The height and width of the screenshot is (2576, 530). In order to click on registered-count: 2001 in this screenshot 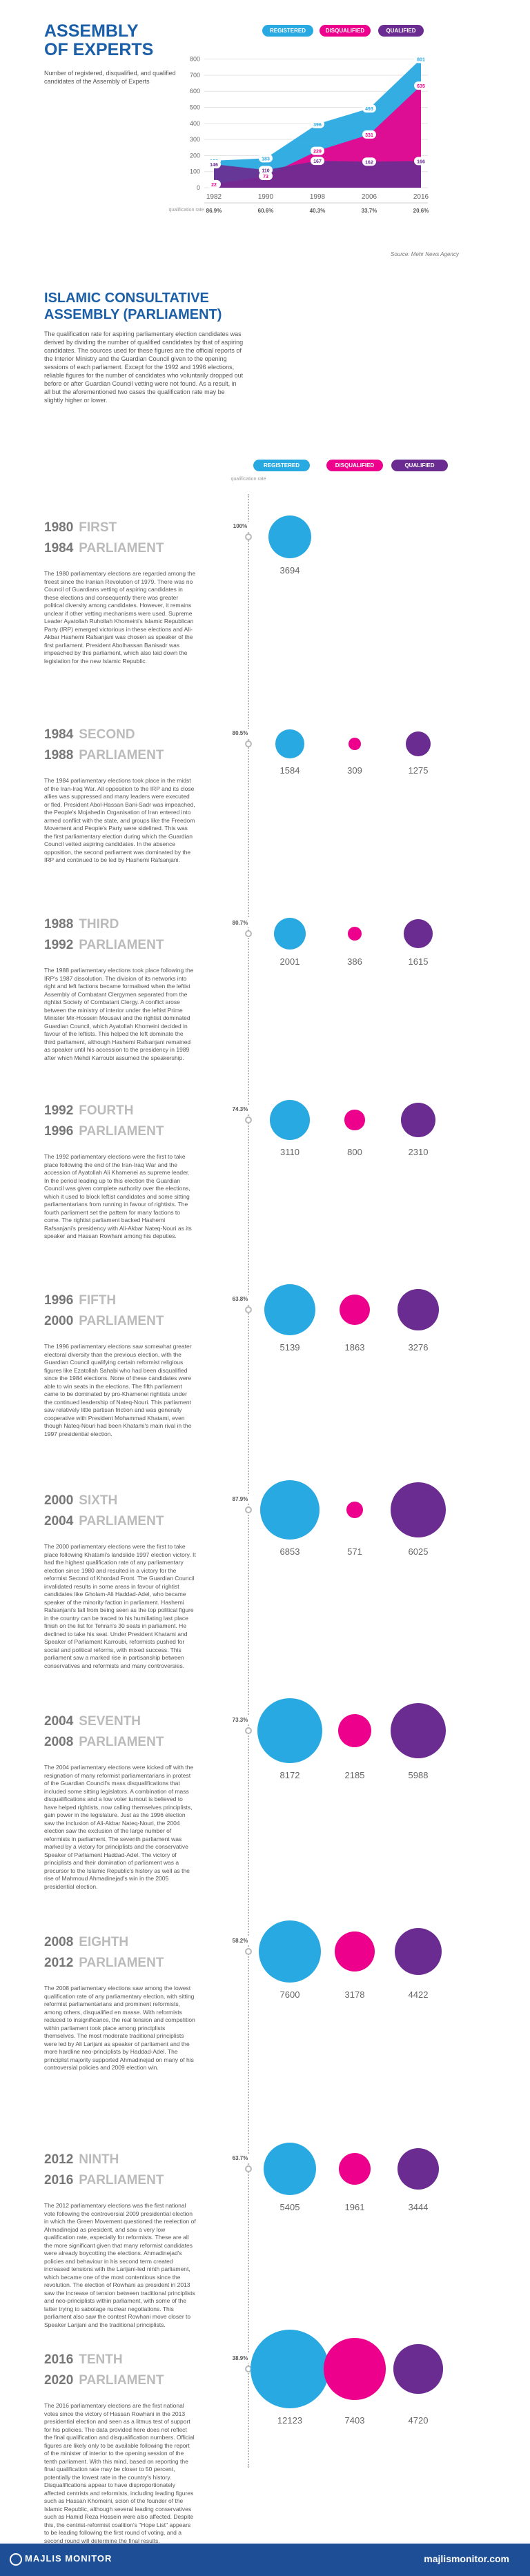, I will do `click(289, 961)`.